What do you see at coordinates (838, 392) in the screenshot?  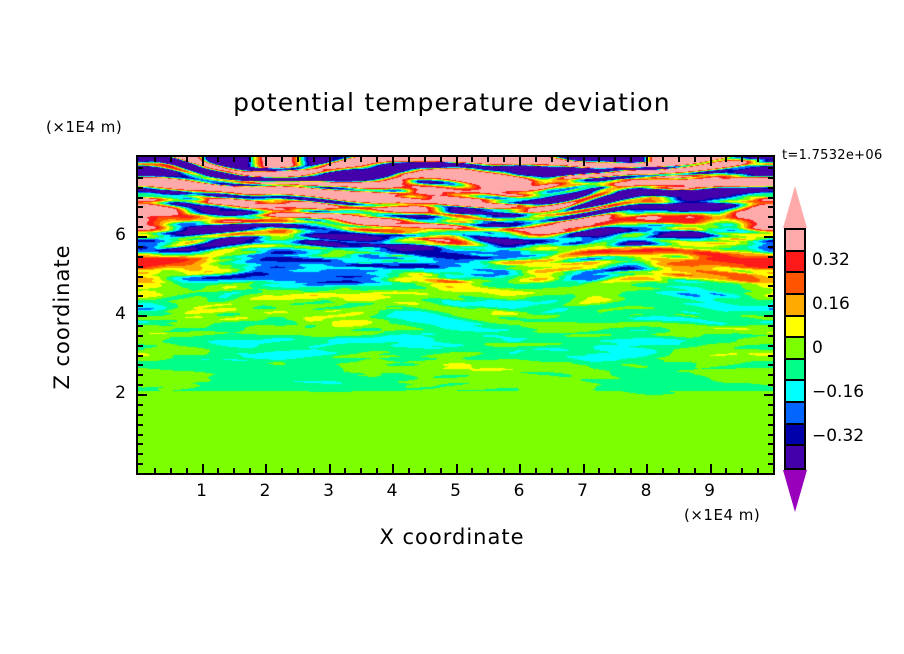 I see `colorbar-tick-label: −0.16` at bounding box center [838, 392].